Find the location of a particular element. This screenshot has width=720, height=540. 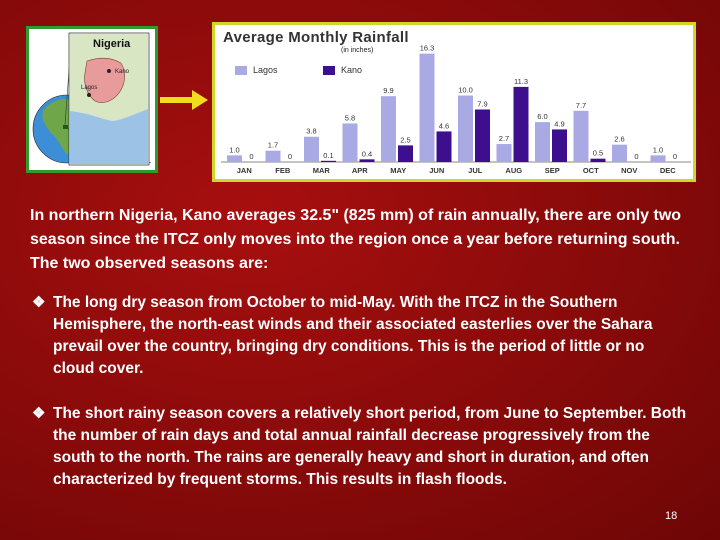

data-label-kano-feb: 0 is located at coordinates (290, 156).